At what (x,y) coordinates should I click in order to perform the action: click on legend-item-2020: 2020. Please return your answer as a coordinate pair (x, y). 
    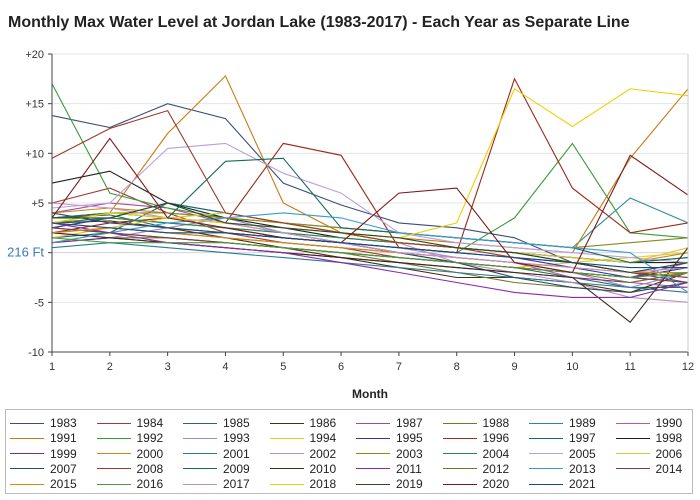
    Looking at the image, I should click on (476, 484).